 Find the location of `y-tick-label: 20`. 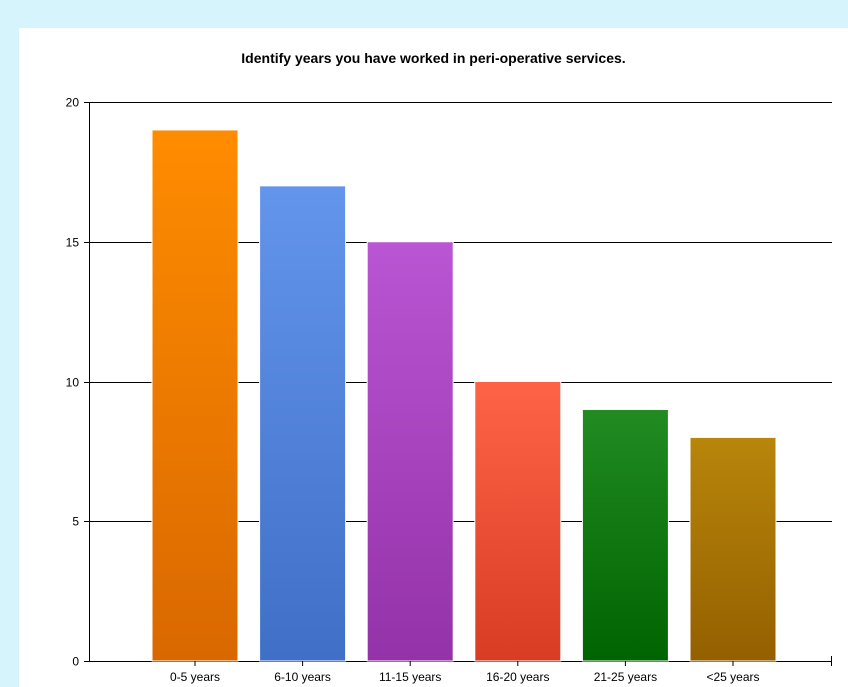

y-tick-label: 20 is located at coordinates (73, 103).